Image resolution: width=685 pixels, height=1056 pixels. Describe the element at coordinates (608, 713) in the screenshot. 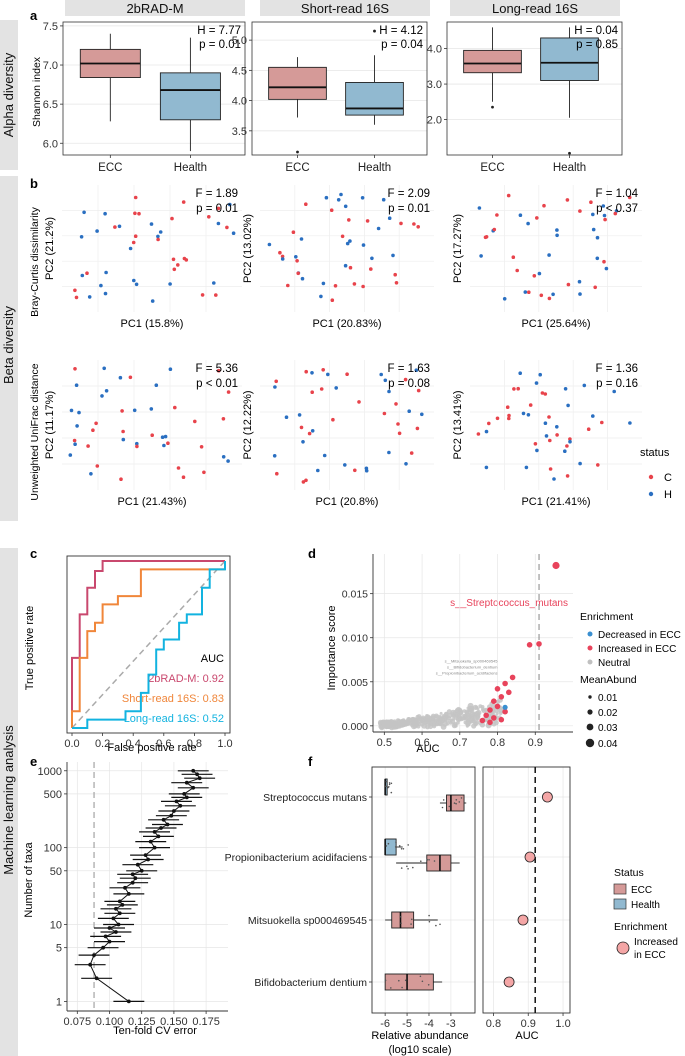

I see `legend-size-002-label: 0.02` at that location.